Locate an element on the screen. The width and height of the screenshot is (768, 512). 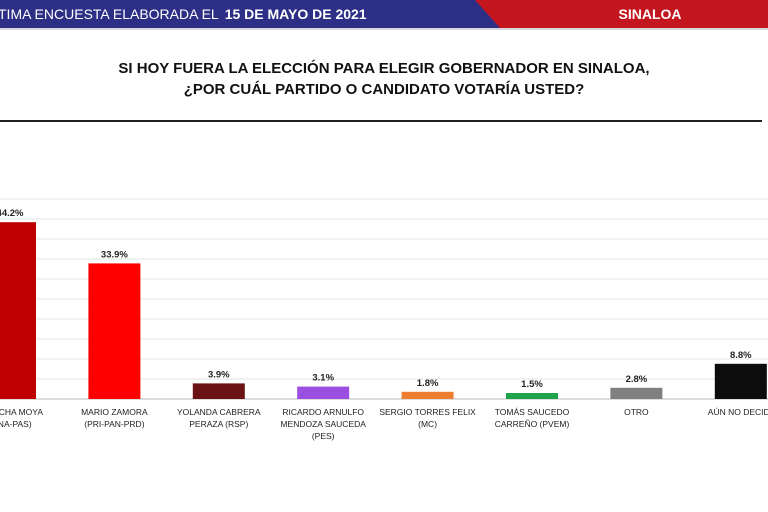
category-label-line: AÚN NO DECID is located at coordinates (737, 412).